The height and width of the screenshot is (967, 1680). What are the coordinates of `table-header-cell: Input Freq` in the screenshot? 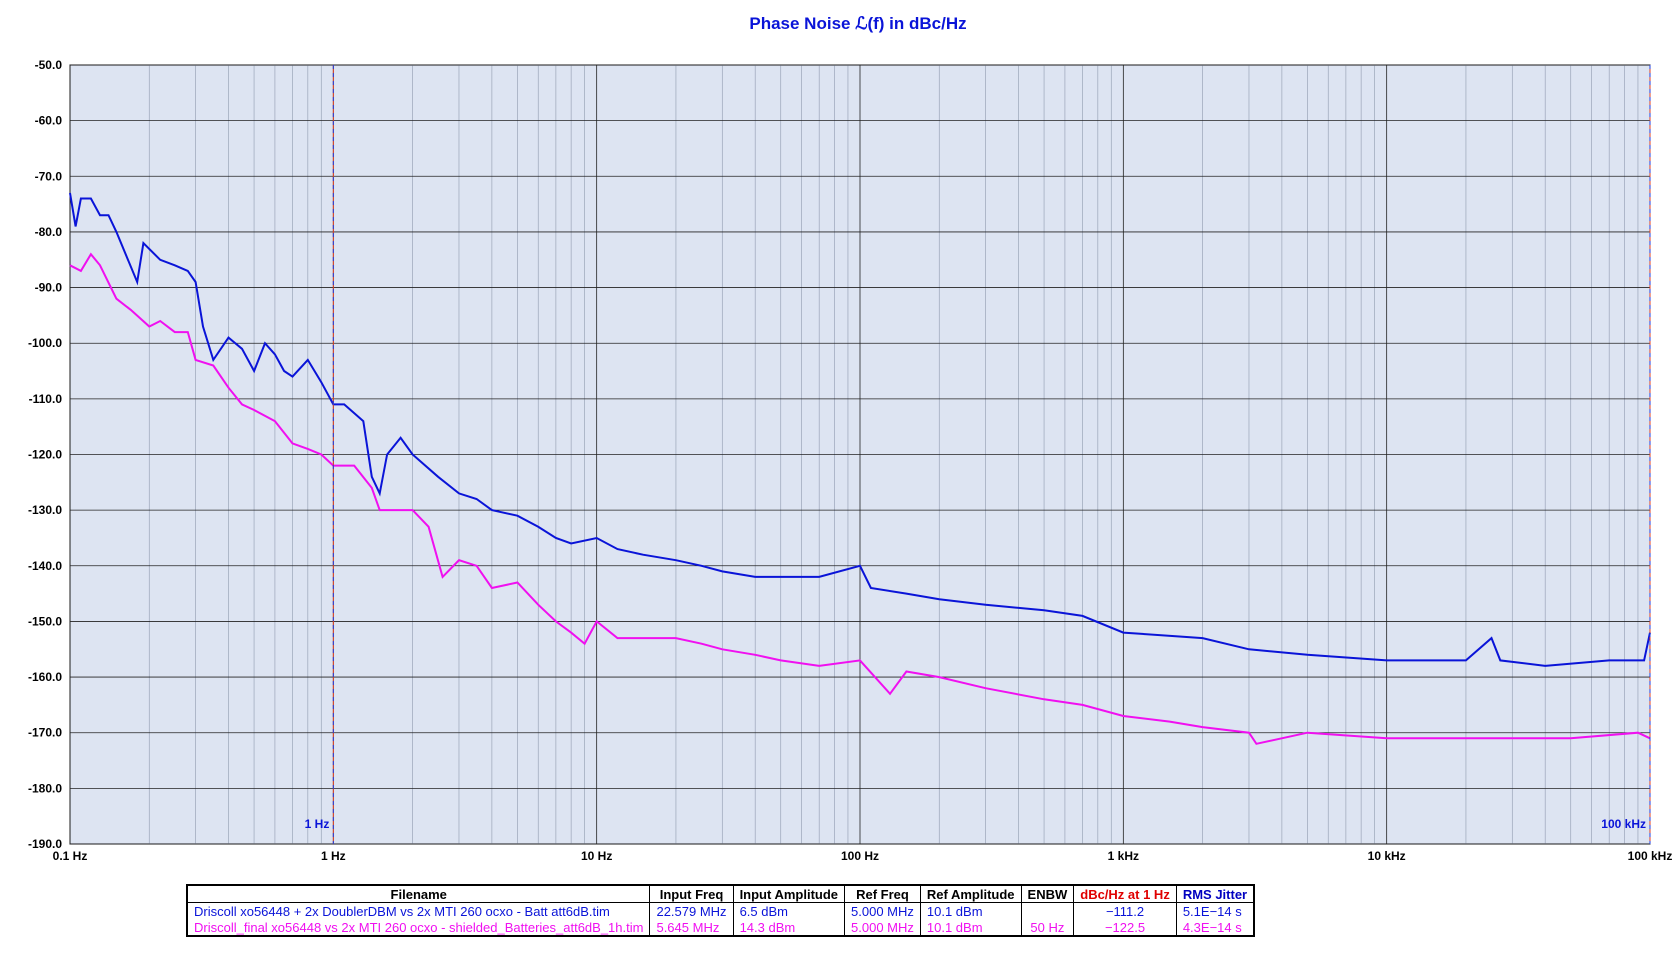 It's located at (691, 894).